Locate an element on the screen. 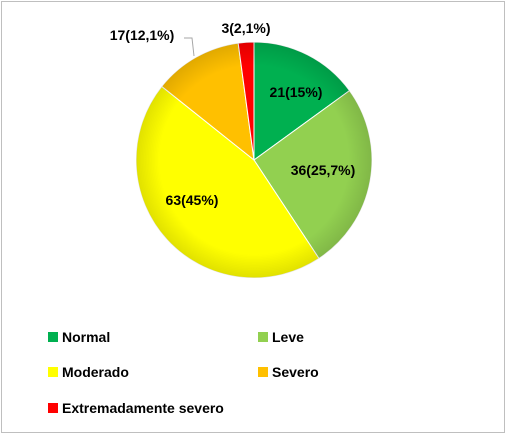 The width and height of the screenshot is (508, 436). legend-item-normal: Normal is located at coordinates (79, 337).